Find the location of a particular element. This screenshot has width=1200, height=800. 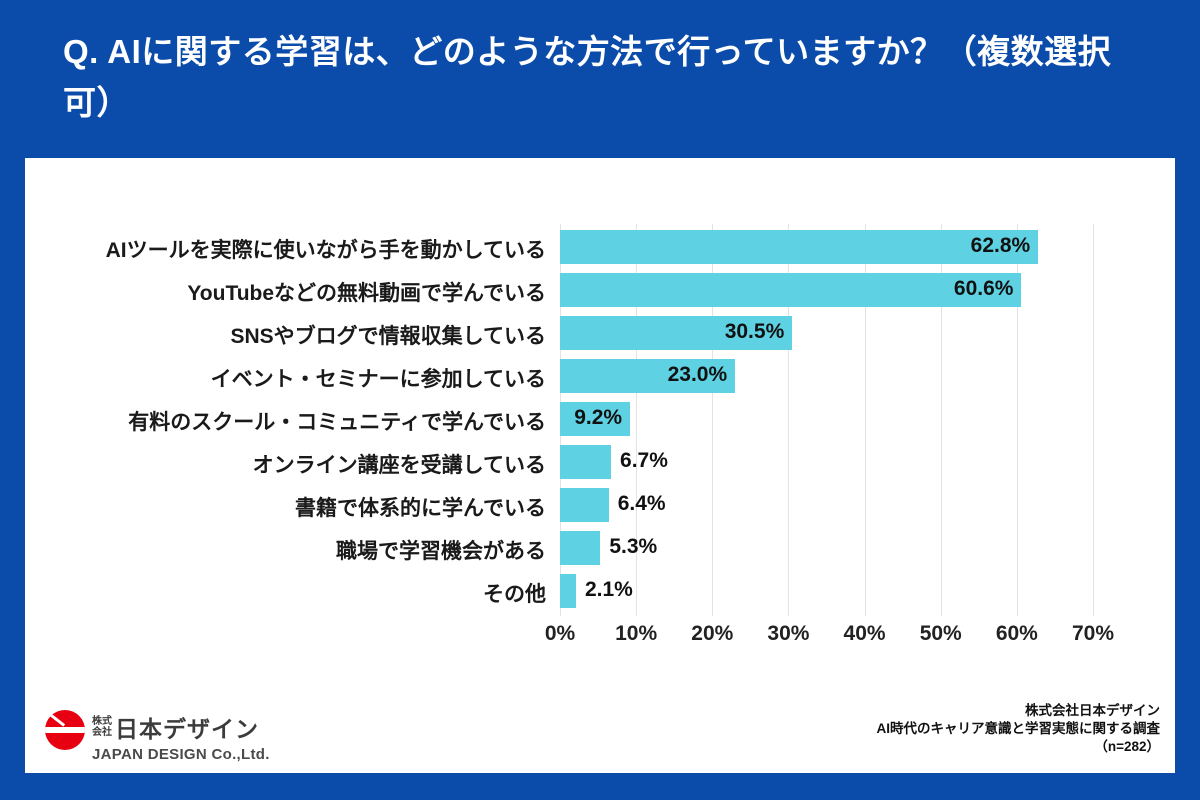

source-line-n: （n=282） is located at coordinates (1127, 746).